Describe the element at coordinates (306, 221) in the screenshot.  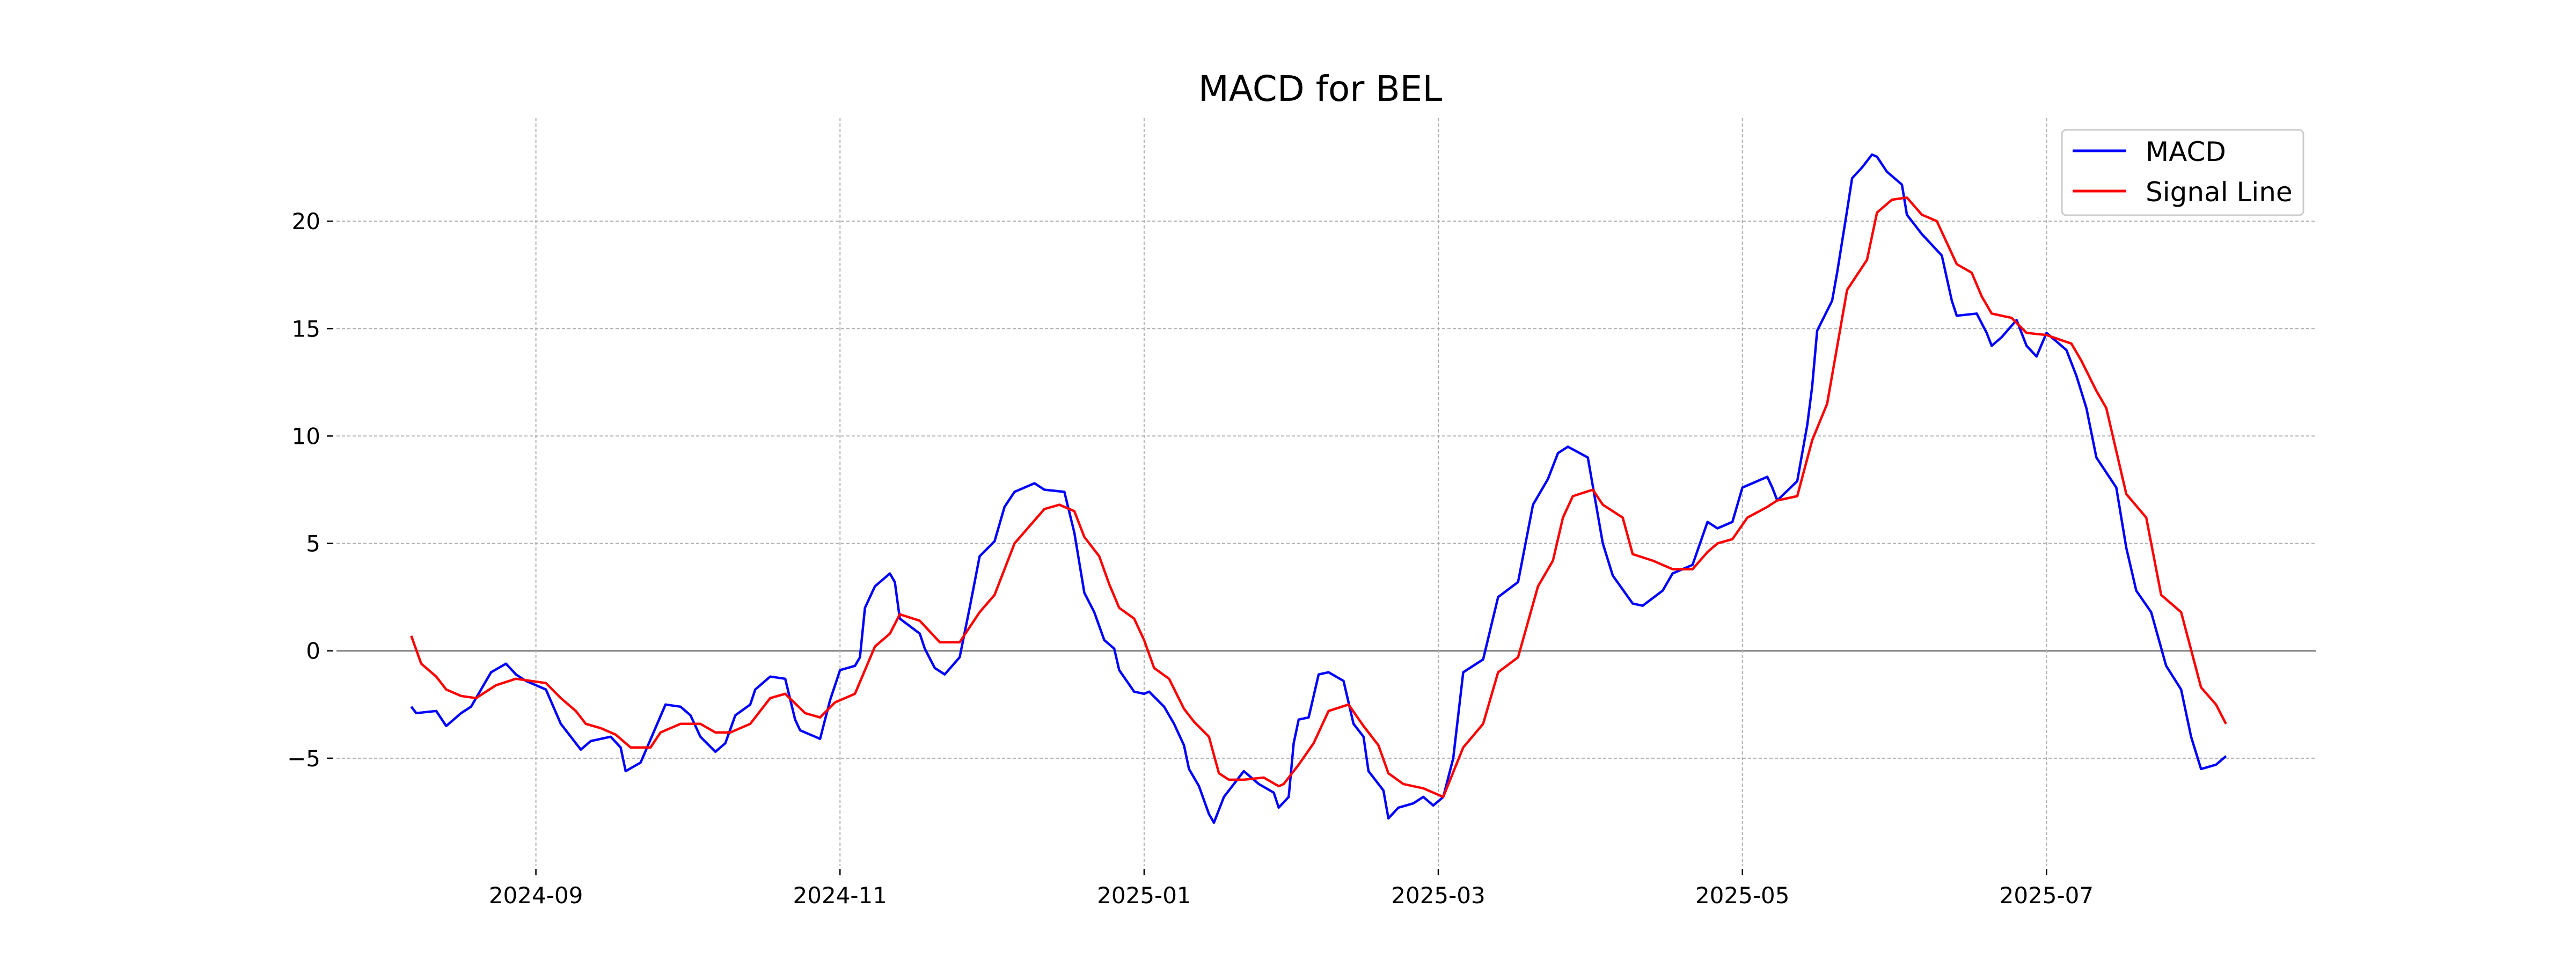
I see `y-tick-label: 20` at that location.